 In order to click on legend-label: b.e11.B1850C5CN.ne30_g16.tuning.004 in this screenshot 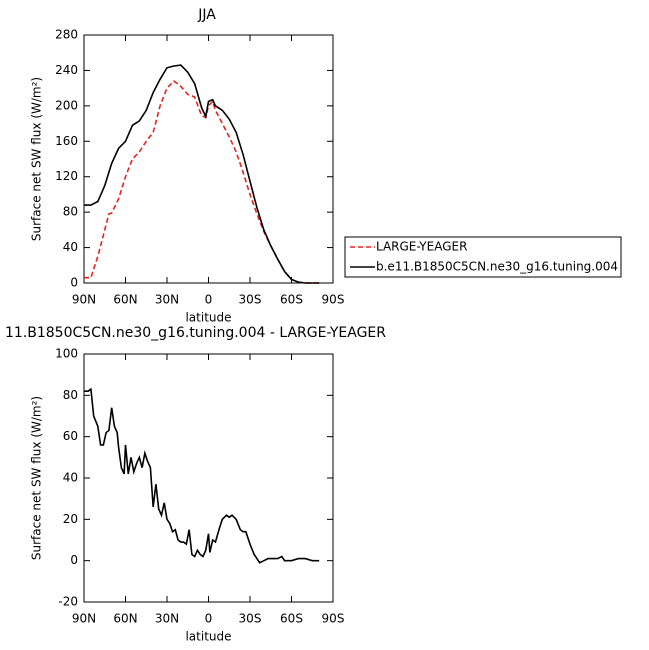, I will do `click(497, 267)`.